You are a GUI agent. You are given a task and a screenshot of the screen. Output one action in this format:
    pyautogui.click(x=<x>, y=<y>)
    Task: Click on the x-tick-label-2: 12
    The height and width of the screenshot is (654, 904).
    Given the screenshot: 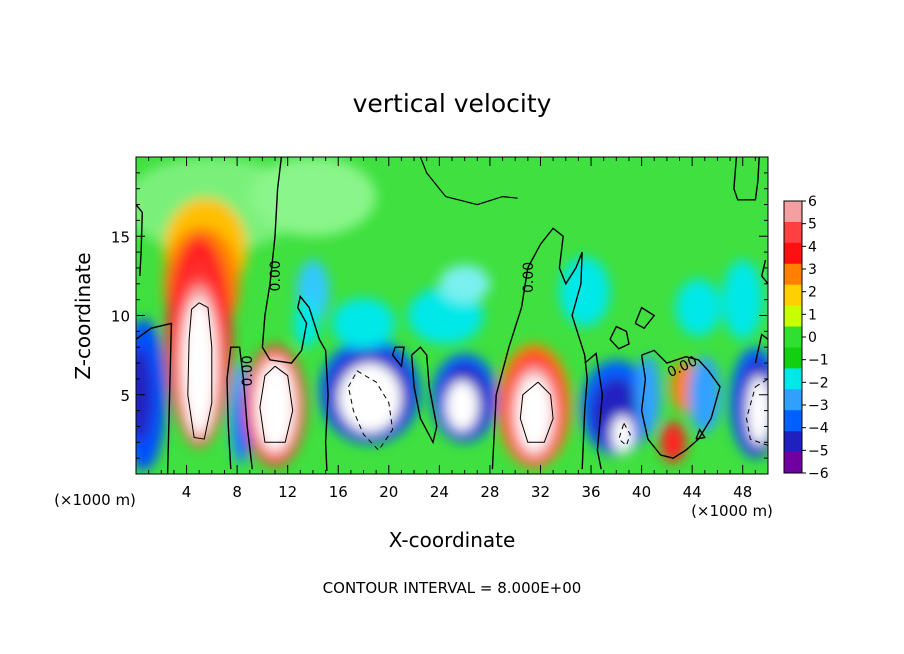 What is the action you would take?
    pyautogui.click(x=287, y=492)
    